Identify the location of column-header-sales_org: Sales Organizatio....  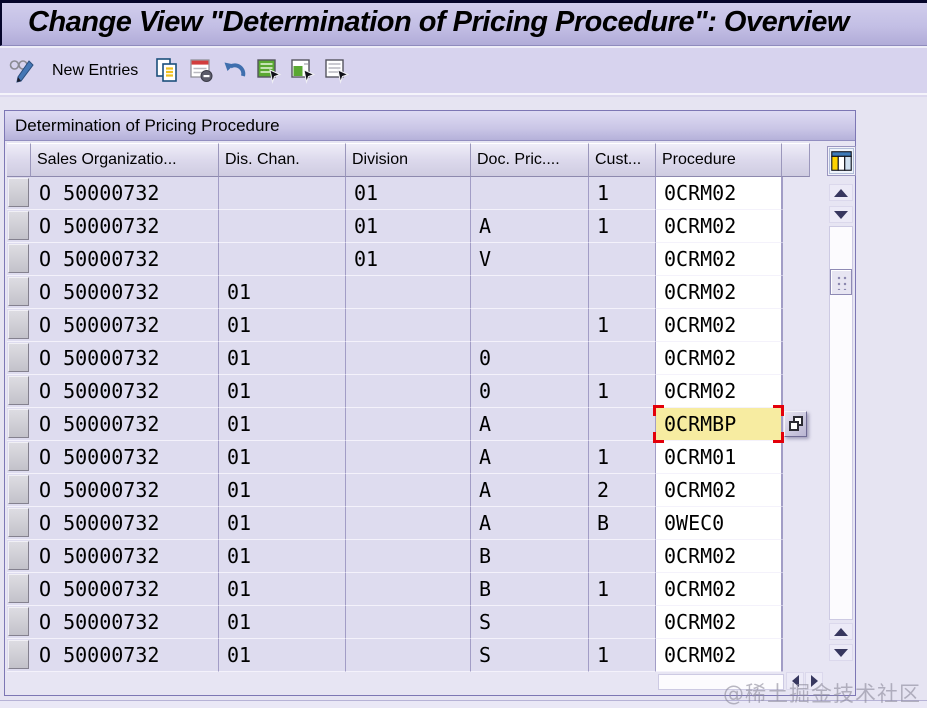
(125, 160).